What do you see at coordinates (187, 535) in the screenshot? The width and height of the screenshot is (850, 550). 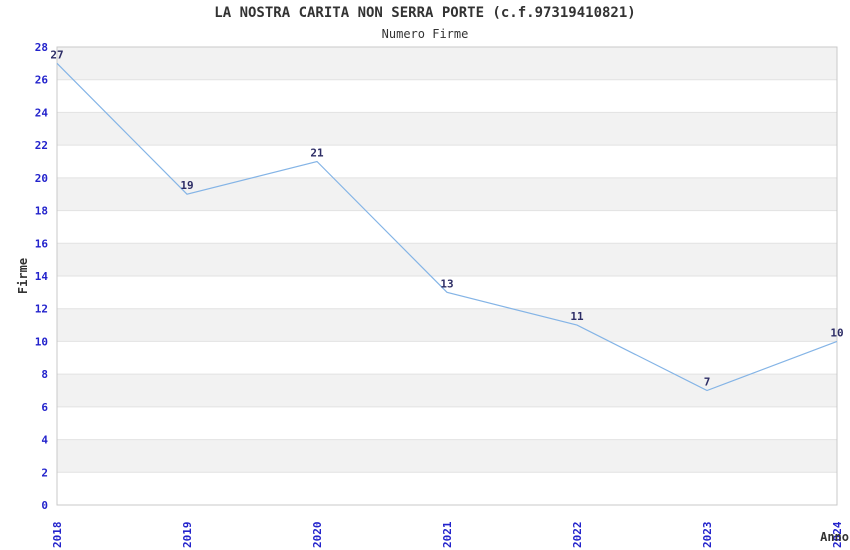 I see `x-tick-label: 2019` at bounding box center [187, 535].